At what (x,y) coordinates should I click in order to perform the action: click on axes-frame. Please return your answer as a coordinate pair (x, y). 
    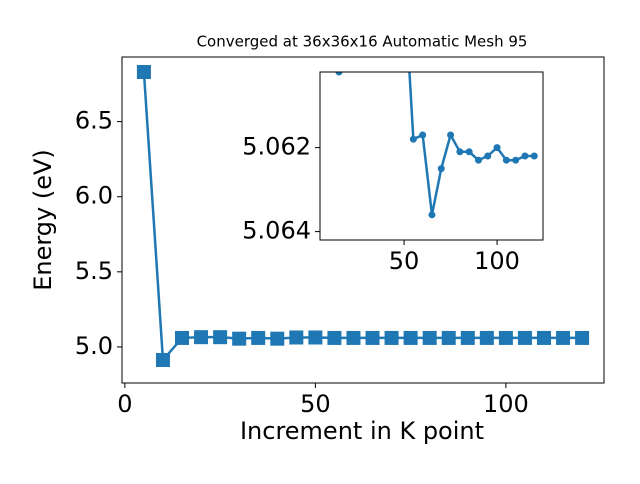
    Looking at the image, I should click on (431, 156).